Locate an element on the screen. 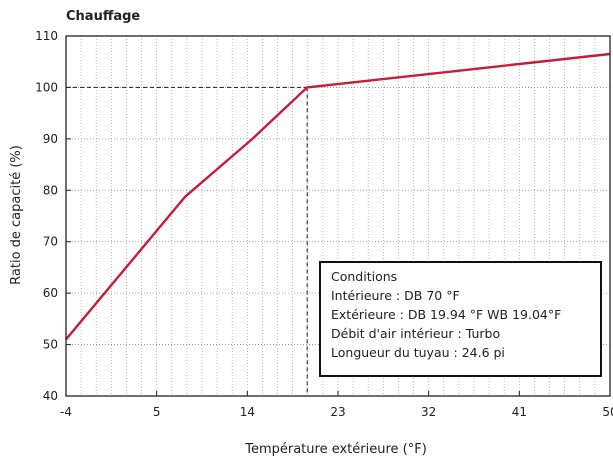 This screenshot has height=463, width=613. y-tick-label: 100 is located at coordinates (46, 87).